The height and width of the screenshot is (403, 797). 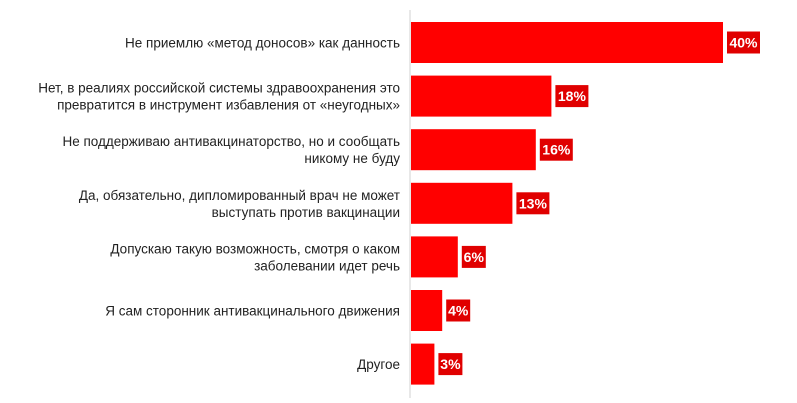 I want to click on value-label: 3%, so click(x=450, y=364).